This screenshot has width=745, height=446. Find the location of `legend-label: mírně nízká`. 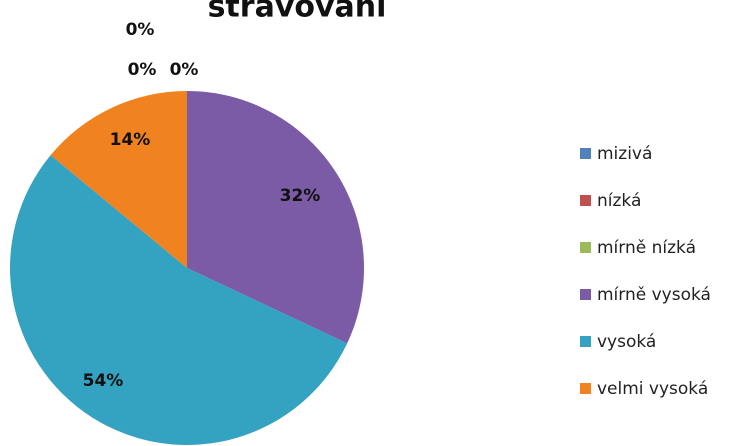

legend-label: mírně nízká is located at coordinates (646, 248).